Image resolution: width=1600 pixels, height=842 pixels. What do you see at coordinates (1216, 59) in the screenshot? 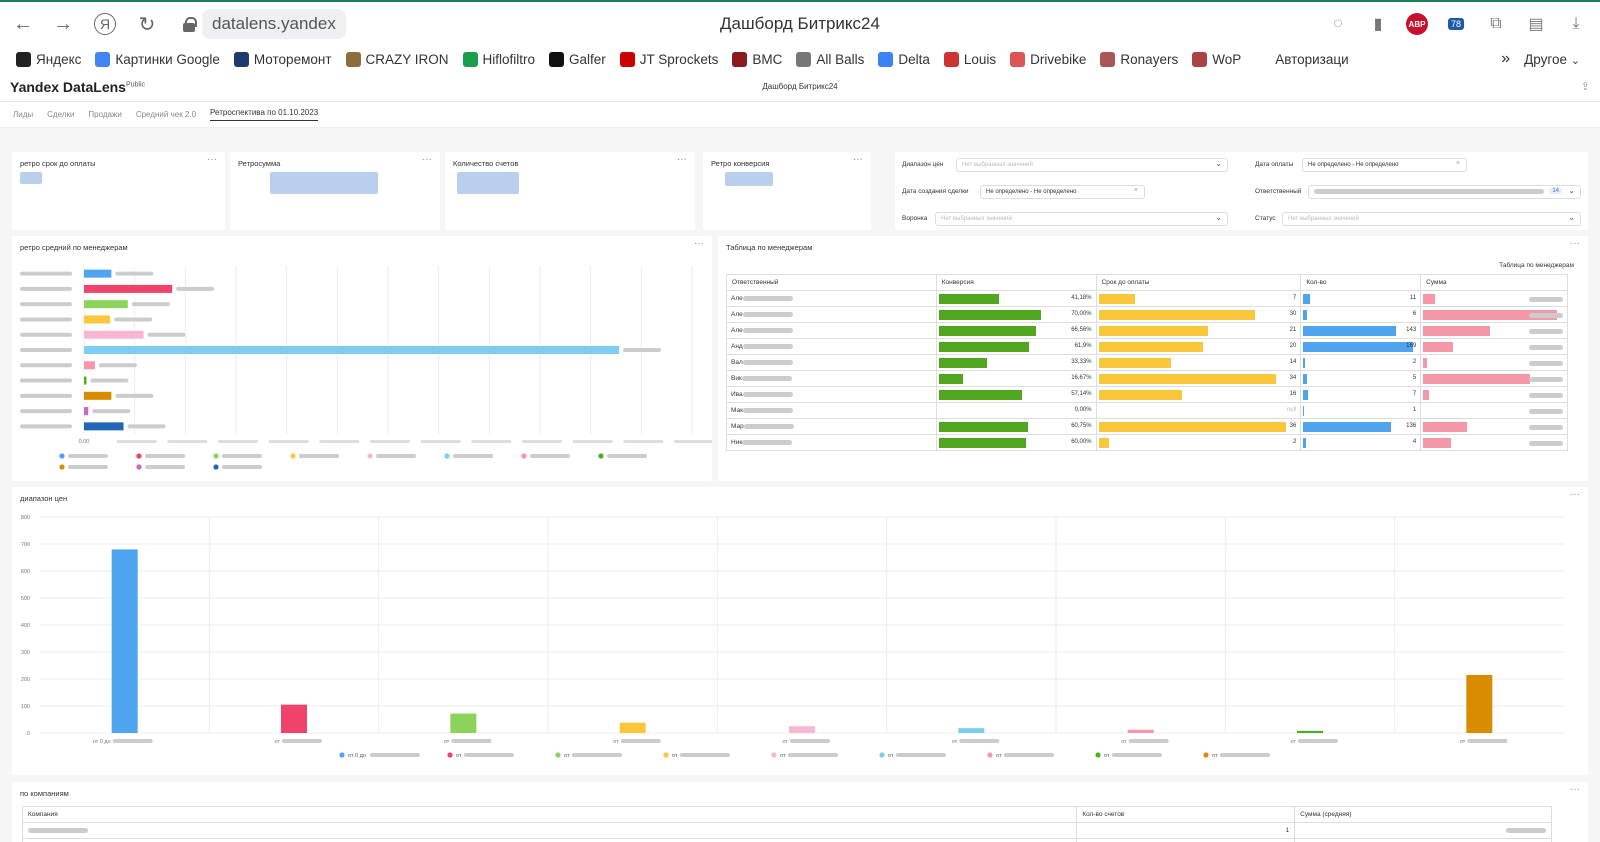
I see `bookmark-item: WoP` at bounding box center [1216, 59].